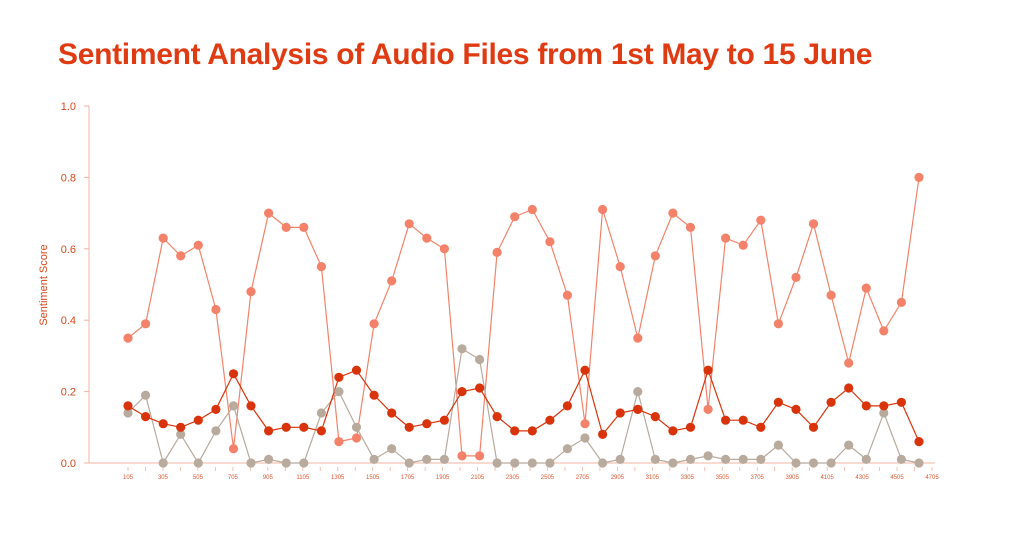 The image size is (1024, 541). What do you see at coordinates (653, 478) in the screenshot?
I see `x-tick-label: 3105` at bounding box center [653, 478].